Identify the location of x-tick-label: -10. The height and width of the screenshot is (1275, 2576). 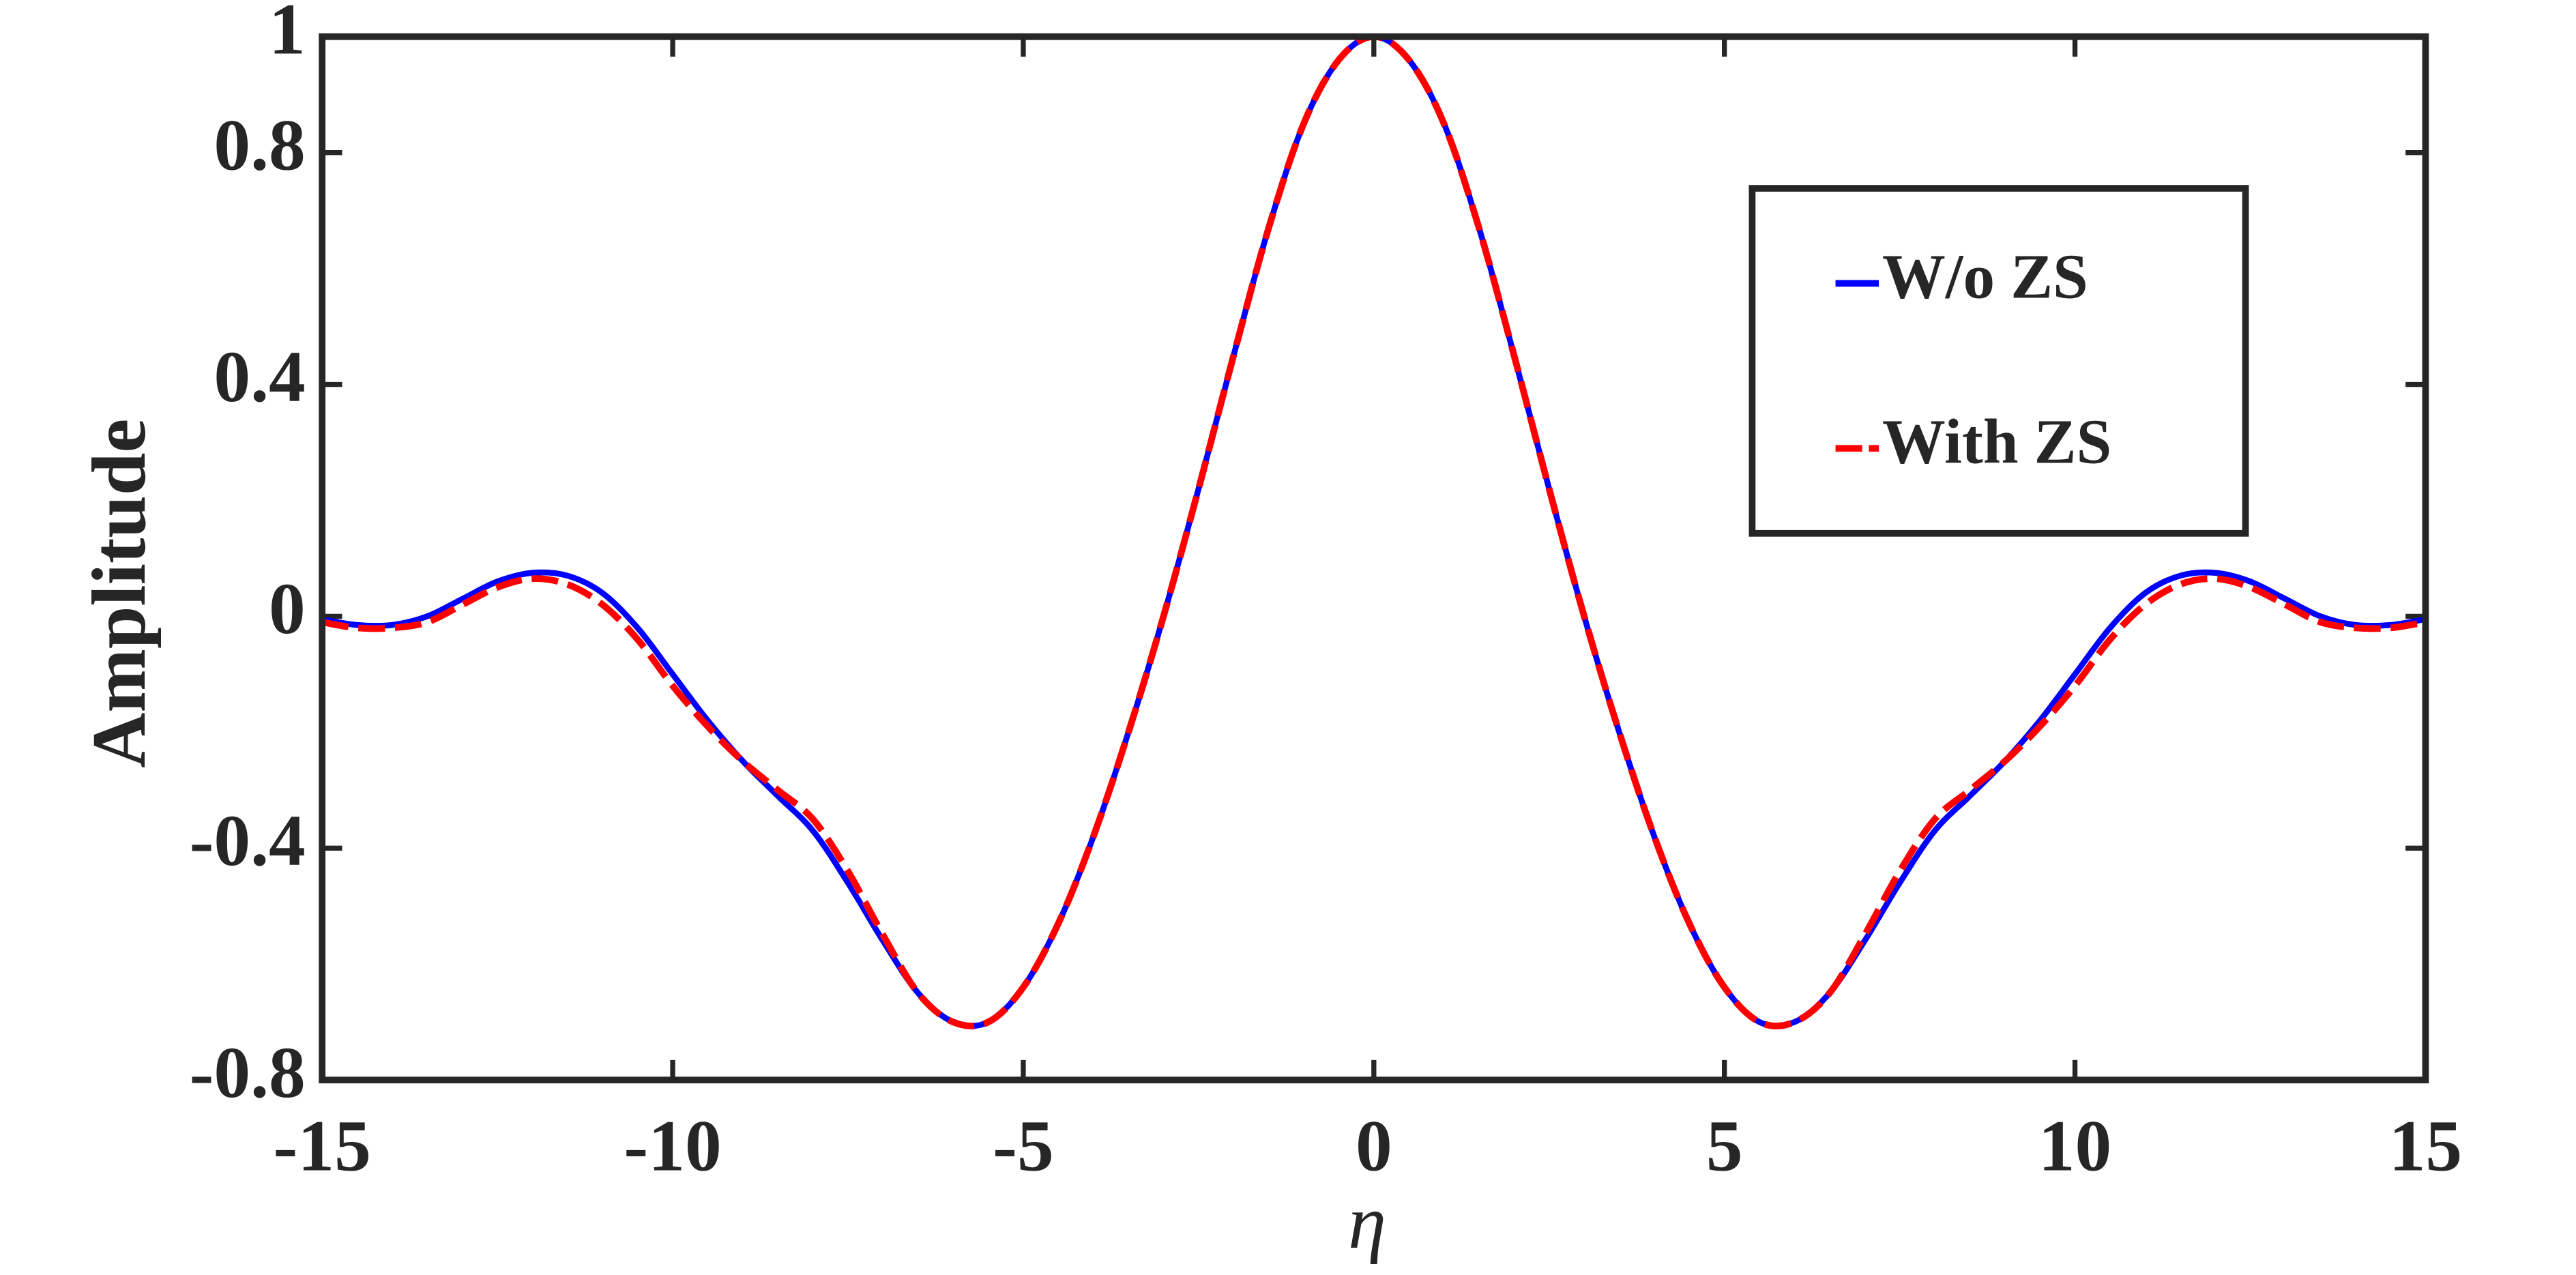
(672, 1145).